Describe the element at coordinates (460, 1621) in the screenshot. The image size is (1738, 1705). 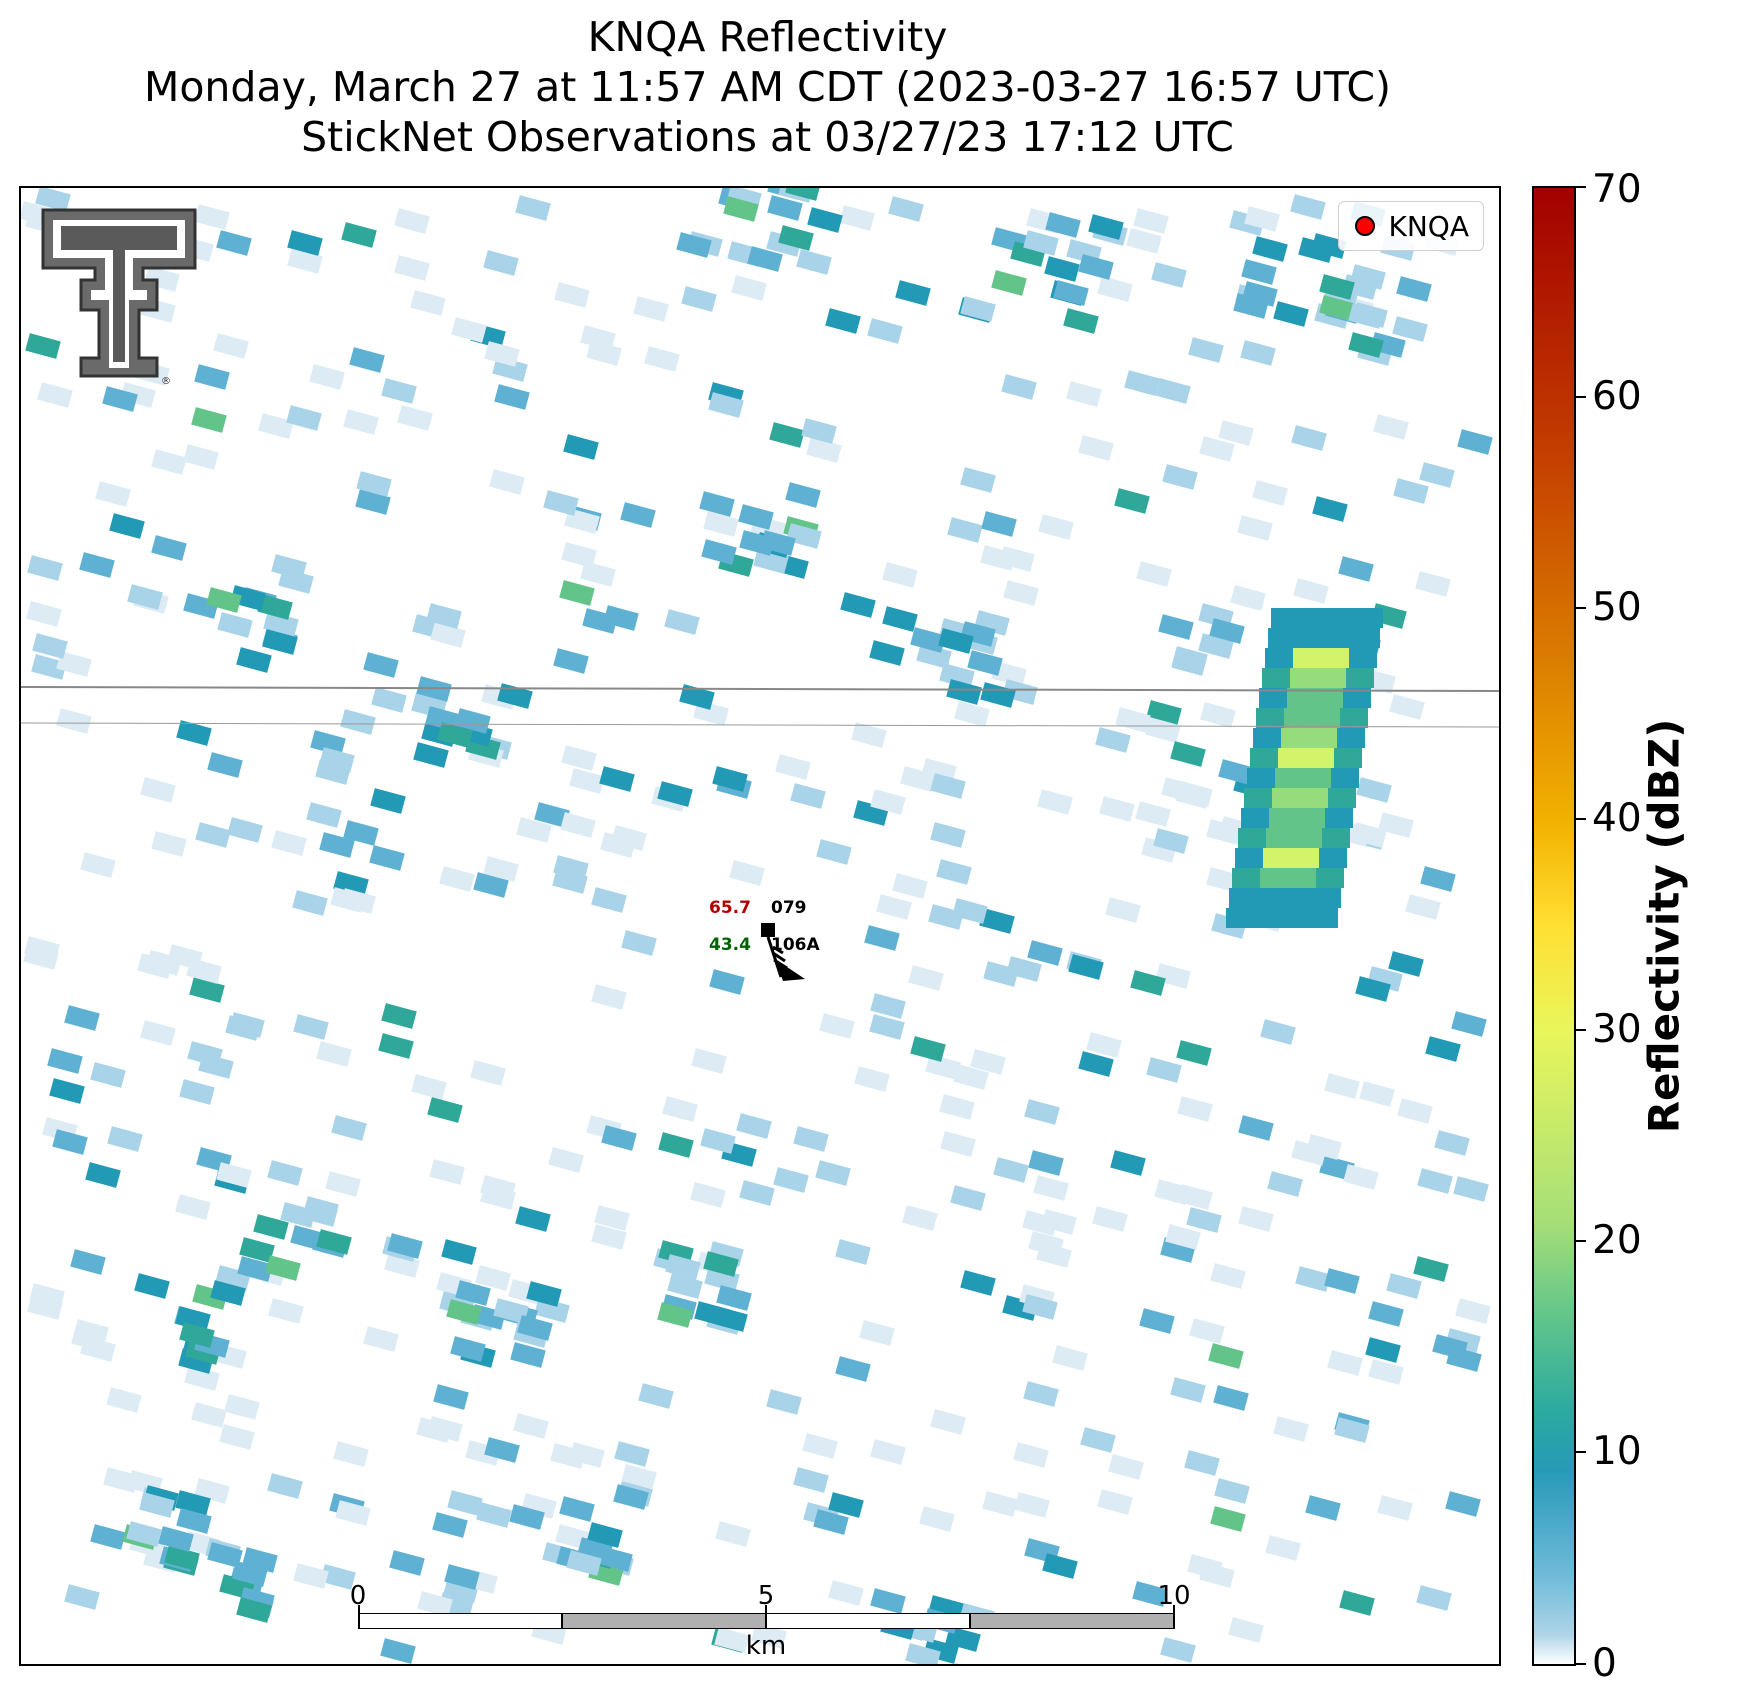
I see `scale-segment` at that location.